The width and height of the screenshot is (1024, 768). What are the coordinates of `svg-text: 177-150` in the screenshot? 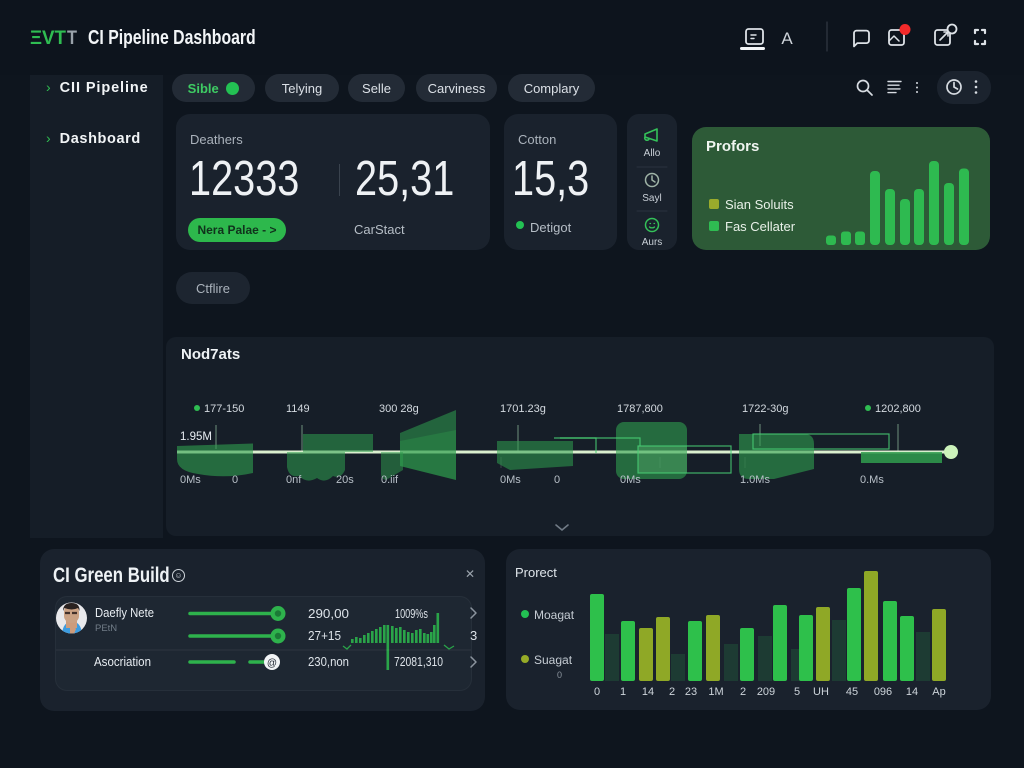 It's located at (224, 409).